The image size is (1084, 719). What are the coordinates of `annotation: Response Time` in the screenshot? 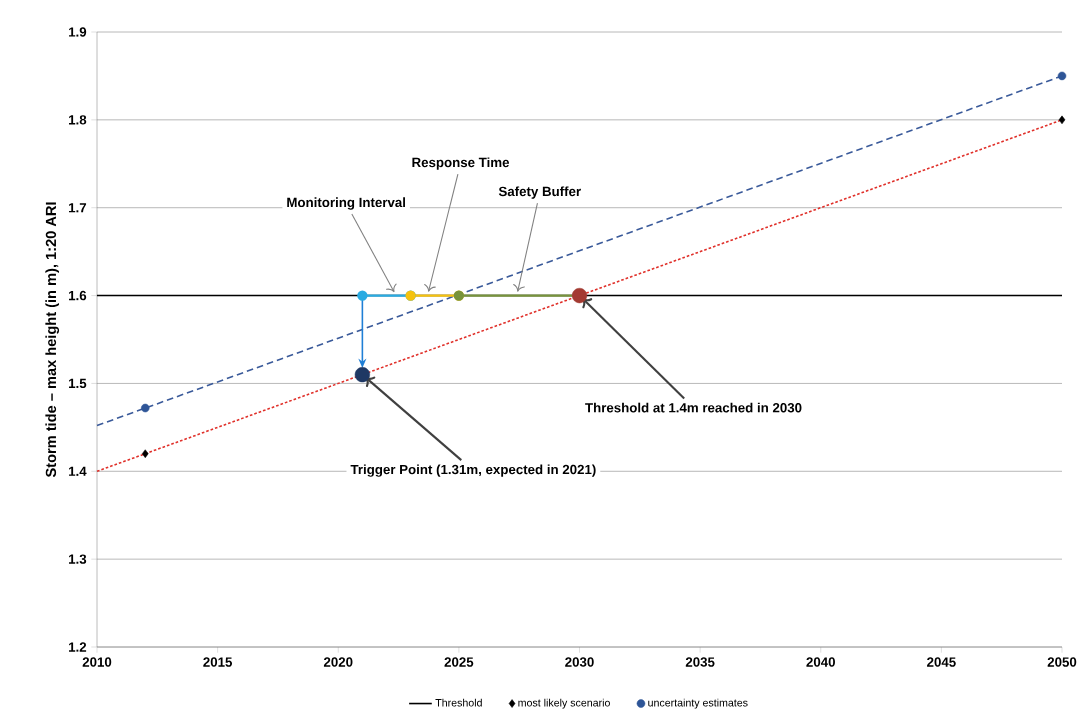 It's located at (461, 163).